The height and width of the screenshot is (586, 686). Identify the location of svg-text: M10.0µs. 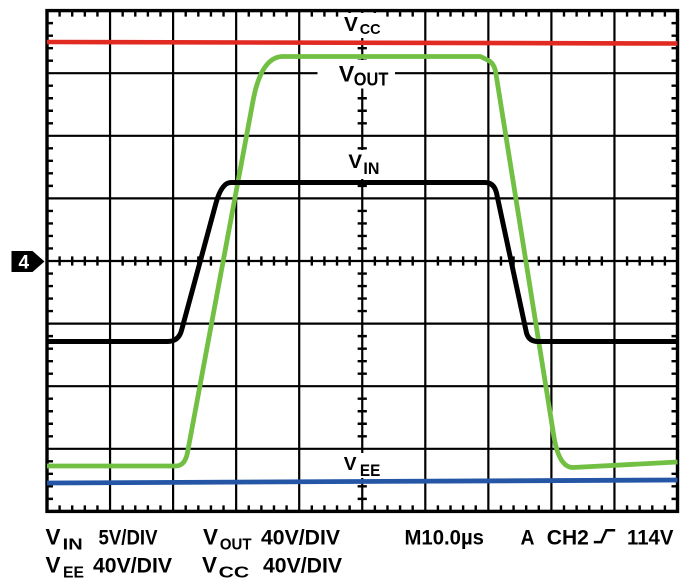
(445, 538).